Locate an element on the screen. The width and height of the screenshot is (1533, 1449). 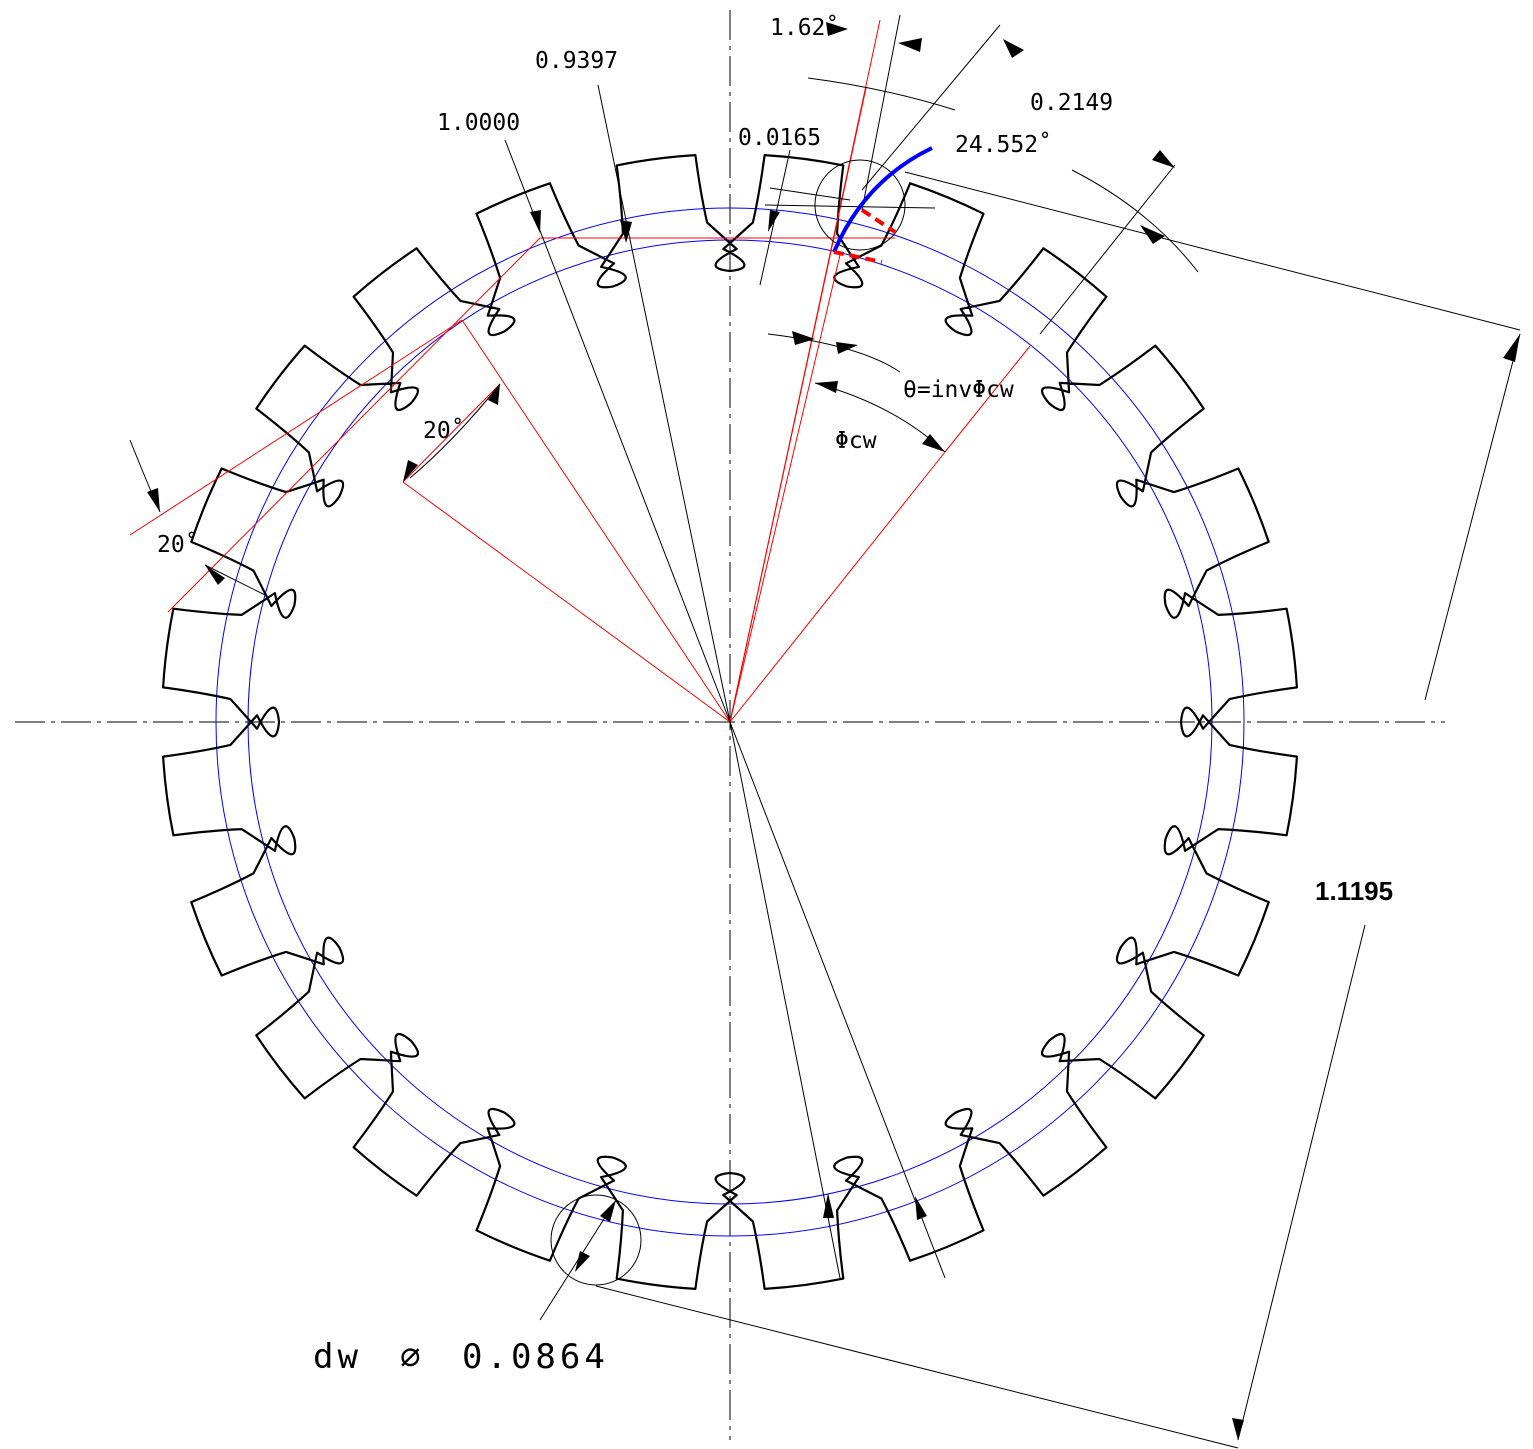
angle-20-outer-label: 20˚ is located at coordinates (178, 544).